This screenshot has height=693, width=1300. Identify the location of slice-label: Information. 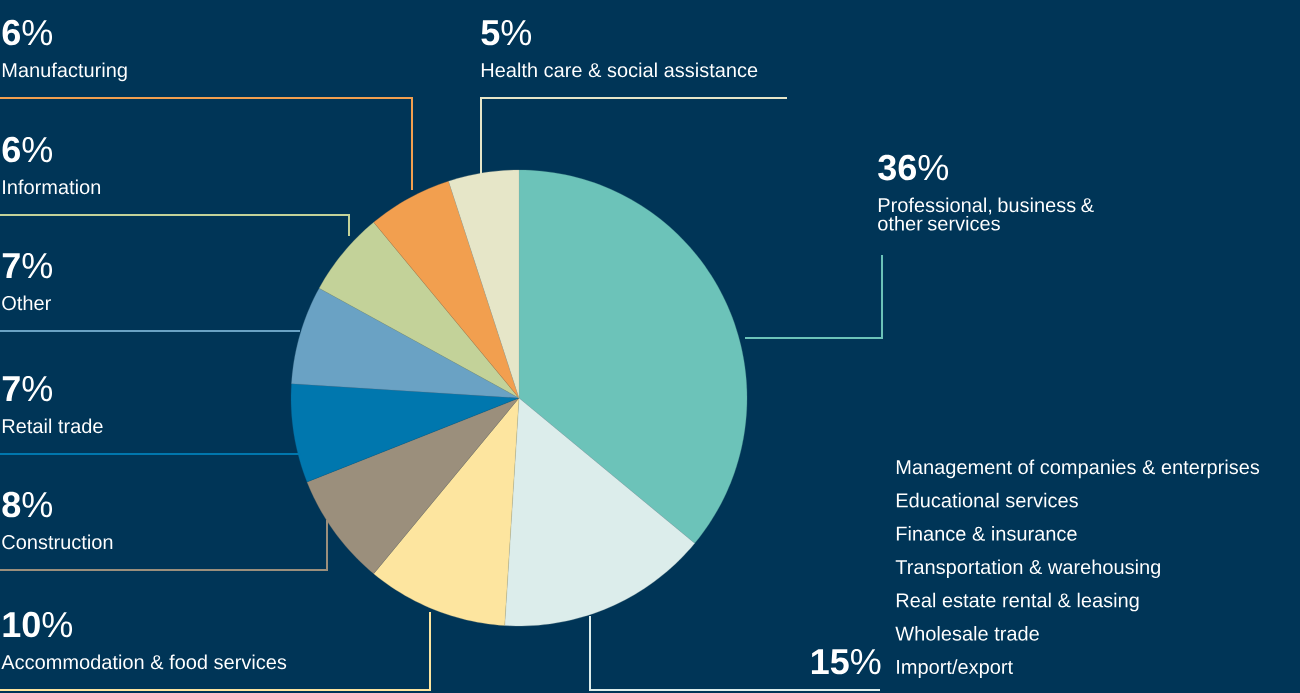
(52, 187).